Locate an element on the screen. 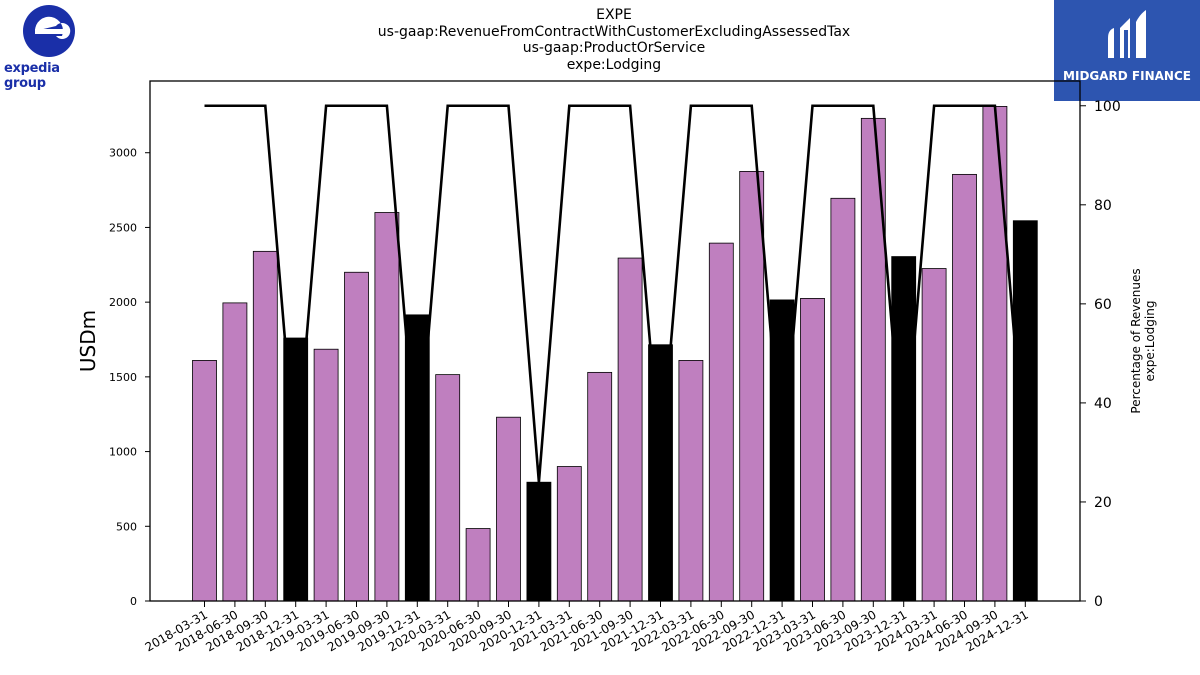 This screenshot has height=675, width=1200. y-axis-right-label: Percentage of Revenuesexpe:Lodging is located at coordinates (1143, 340).